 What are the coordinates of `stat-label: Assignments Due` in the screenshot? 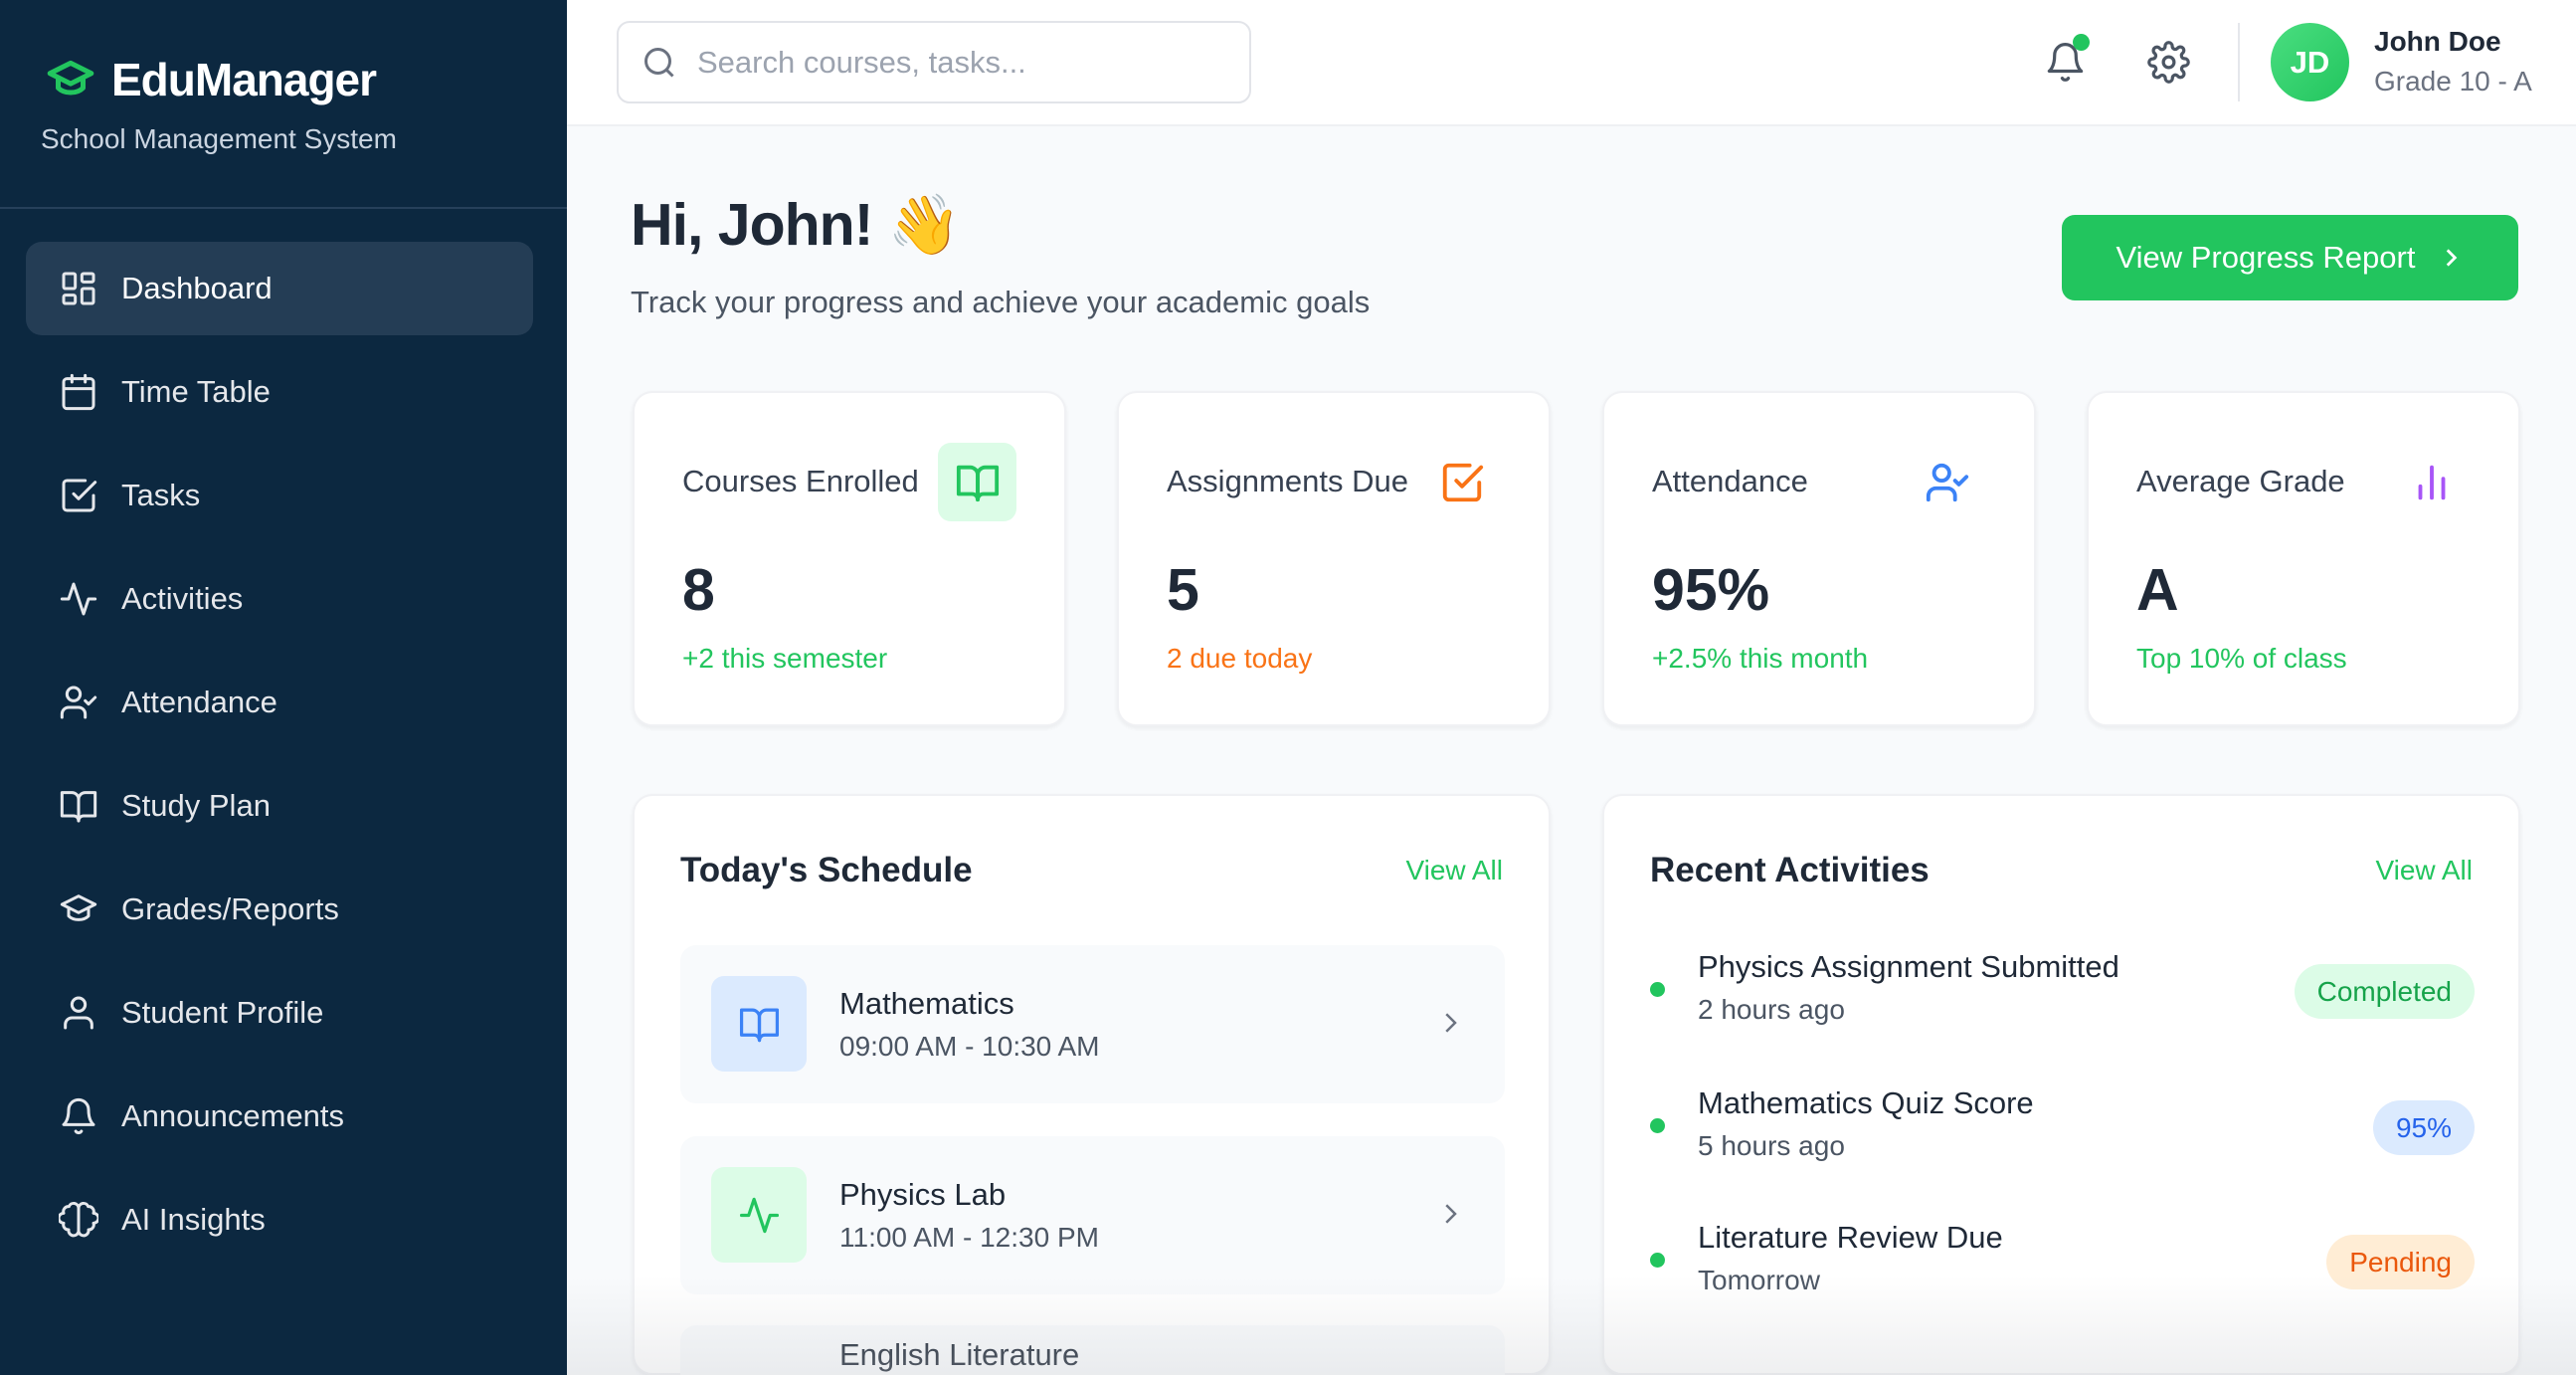 It's located at (1287, 481).